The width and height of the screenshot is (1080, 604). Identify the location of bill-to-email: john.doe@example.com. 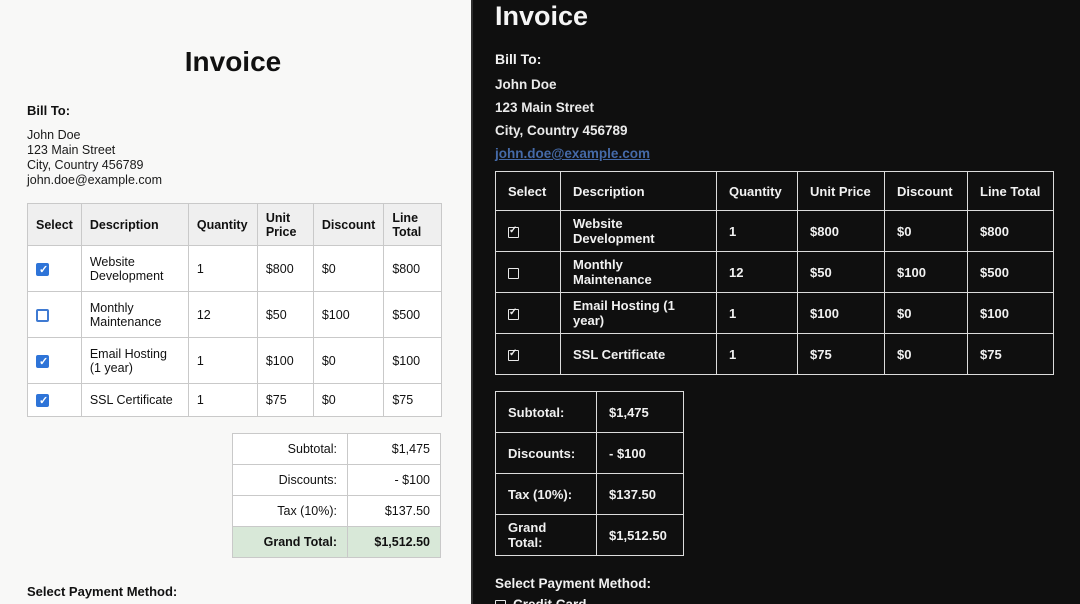
(94, 180).